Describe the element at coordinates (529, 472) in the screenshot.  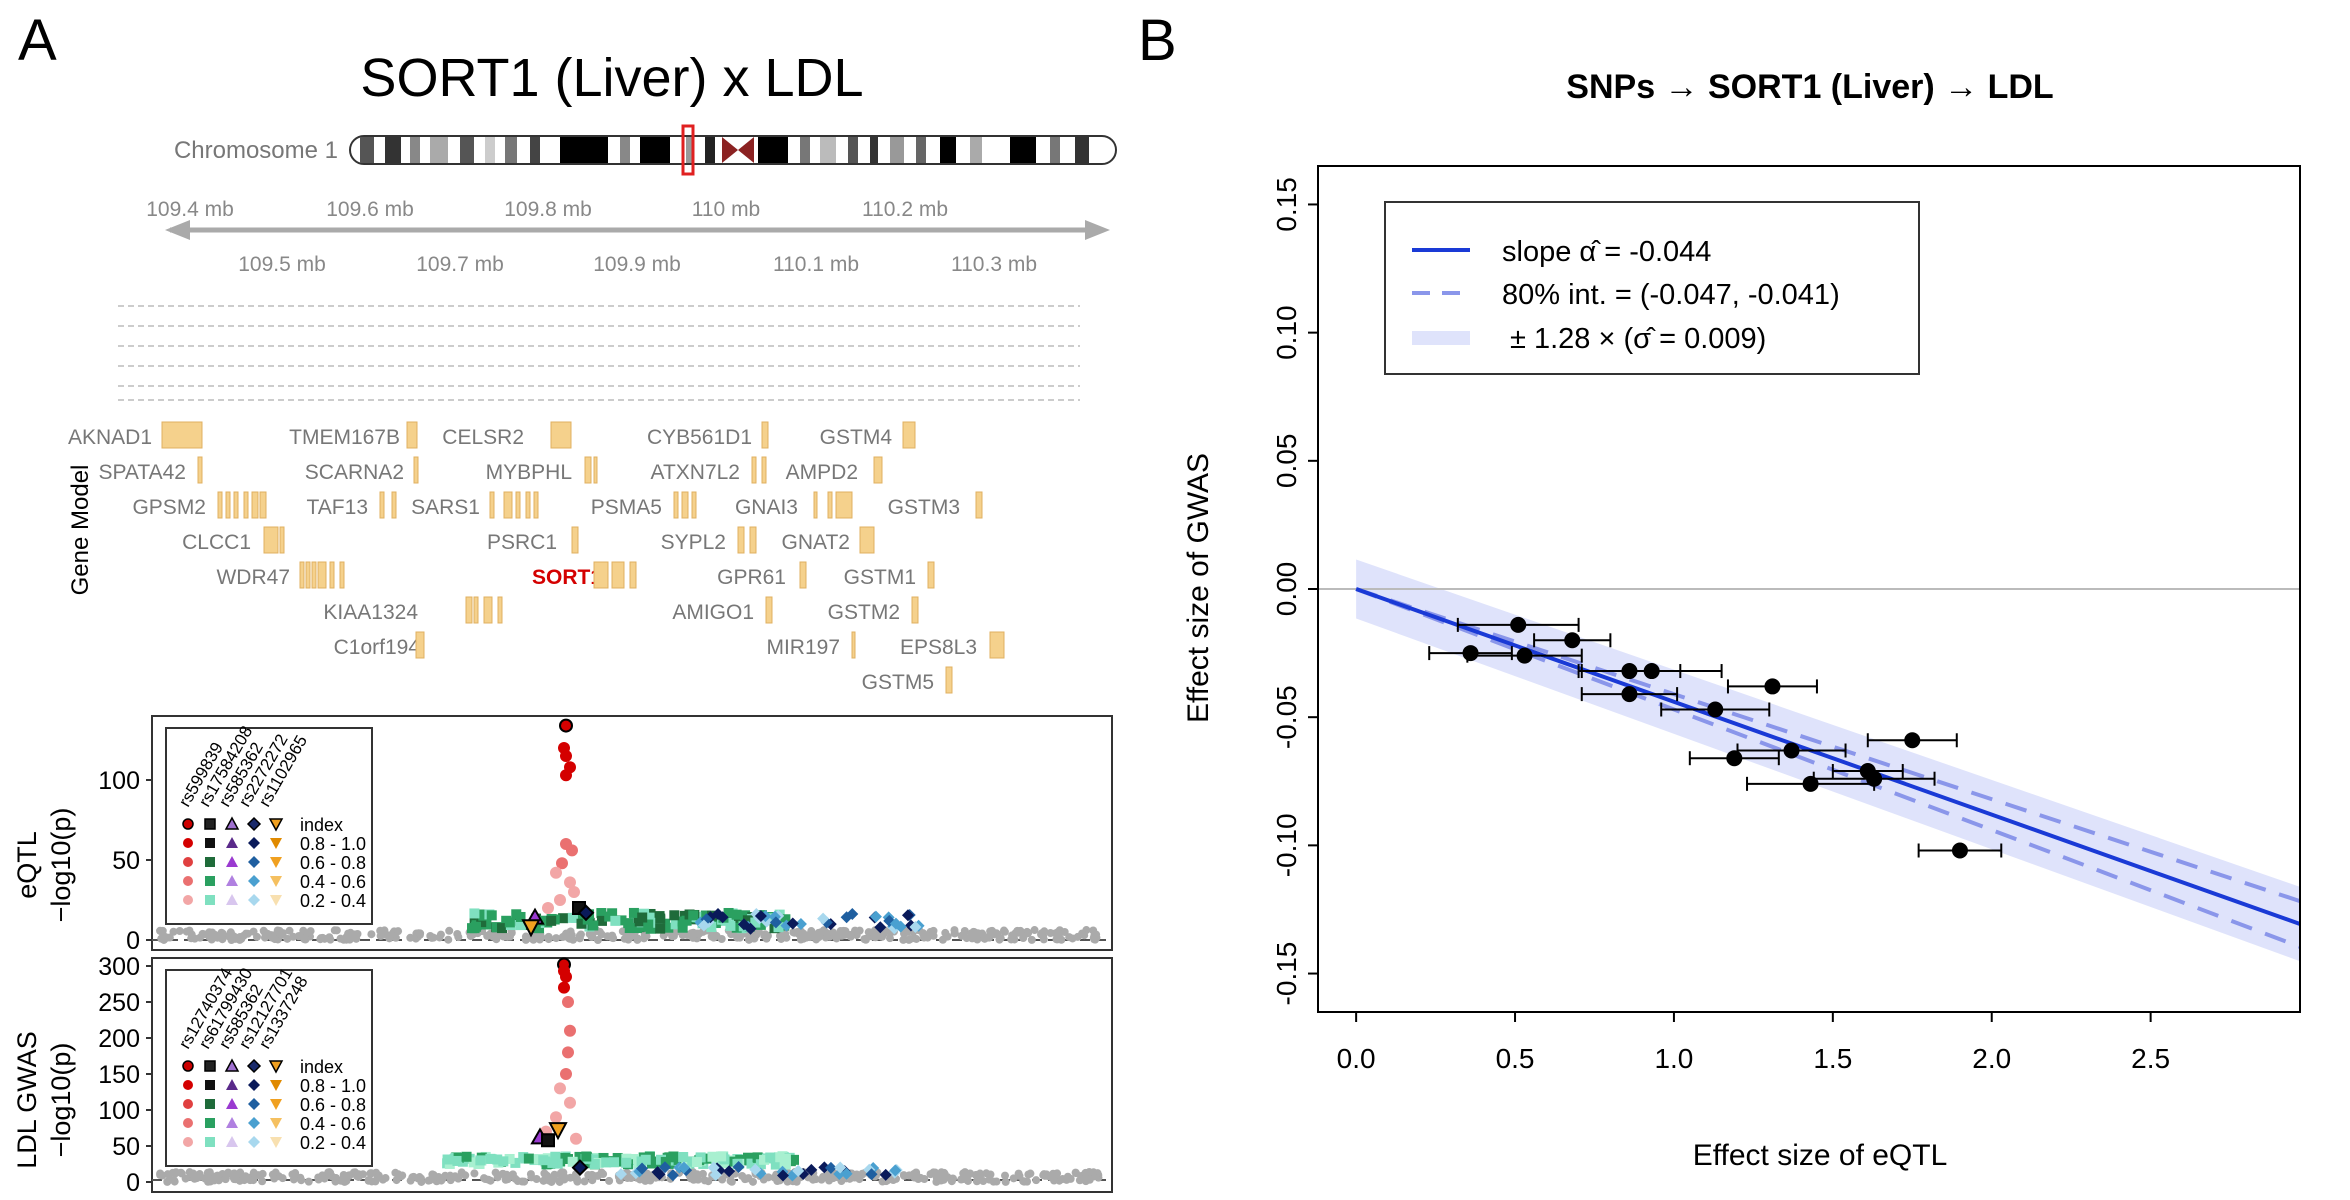
I see `gene-label: MYBPHL` at that location.